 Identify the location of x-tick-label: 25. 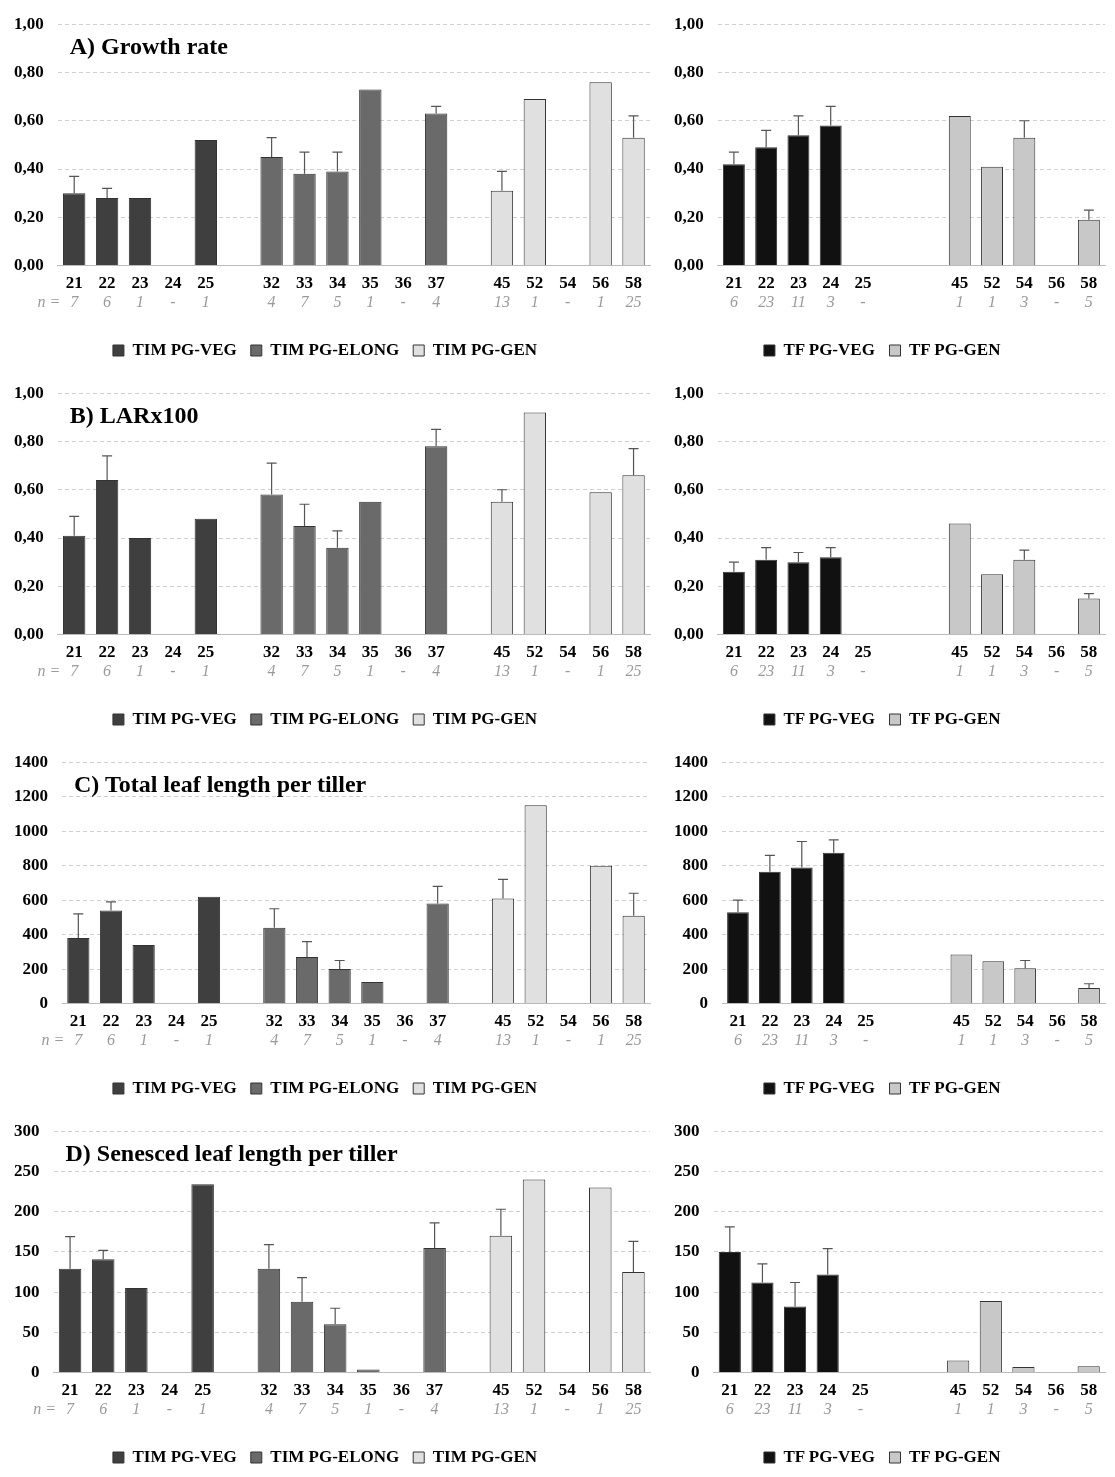
(866, 1021).